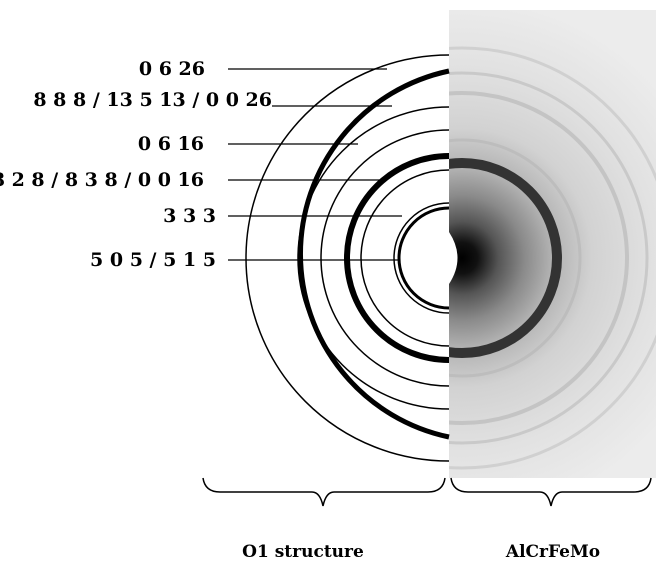 The width and height of the screenshot is (656, 576). What do you see at coordinates (551, 492) in the screenshot?
I see `right-brace` at bounding box center [551, 492].